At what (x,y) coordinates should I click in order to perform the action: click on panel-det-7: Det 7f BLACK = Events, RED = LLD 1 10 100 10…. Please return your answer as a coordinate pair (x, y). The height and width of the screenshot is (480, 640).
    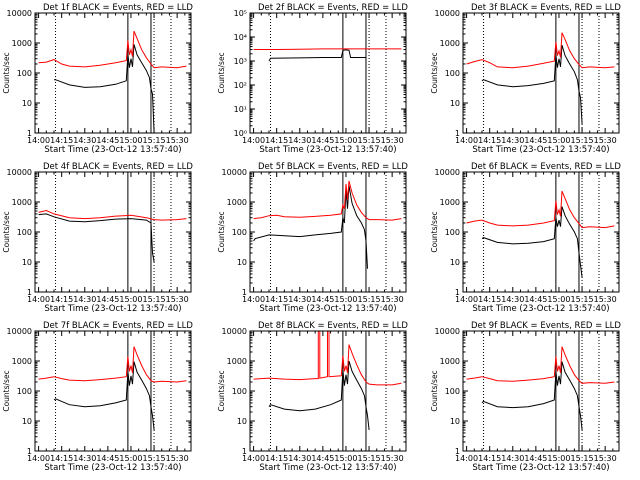
    Looking at the image, I should click on (97, 397).